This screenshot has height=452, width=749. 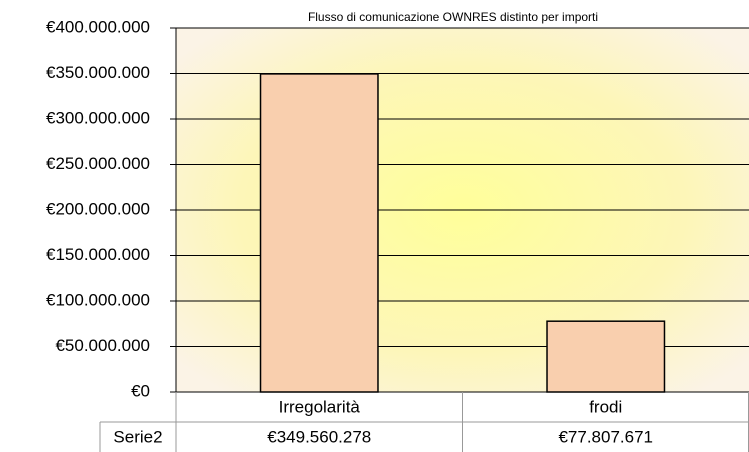 I want to click on y-tick-label: €300.000.000, so click(x=98, y=117).